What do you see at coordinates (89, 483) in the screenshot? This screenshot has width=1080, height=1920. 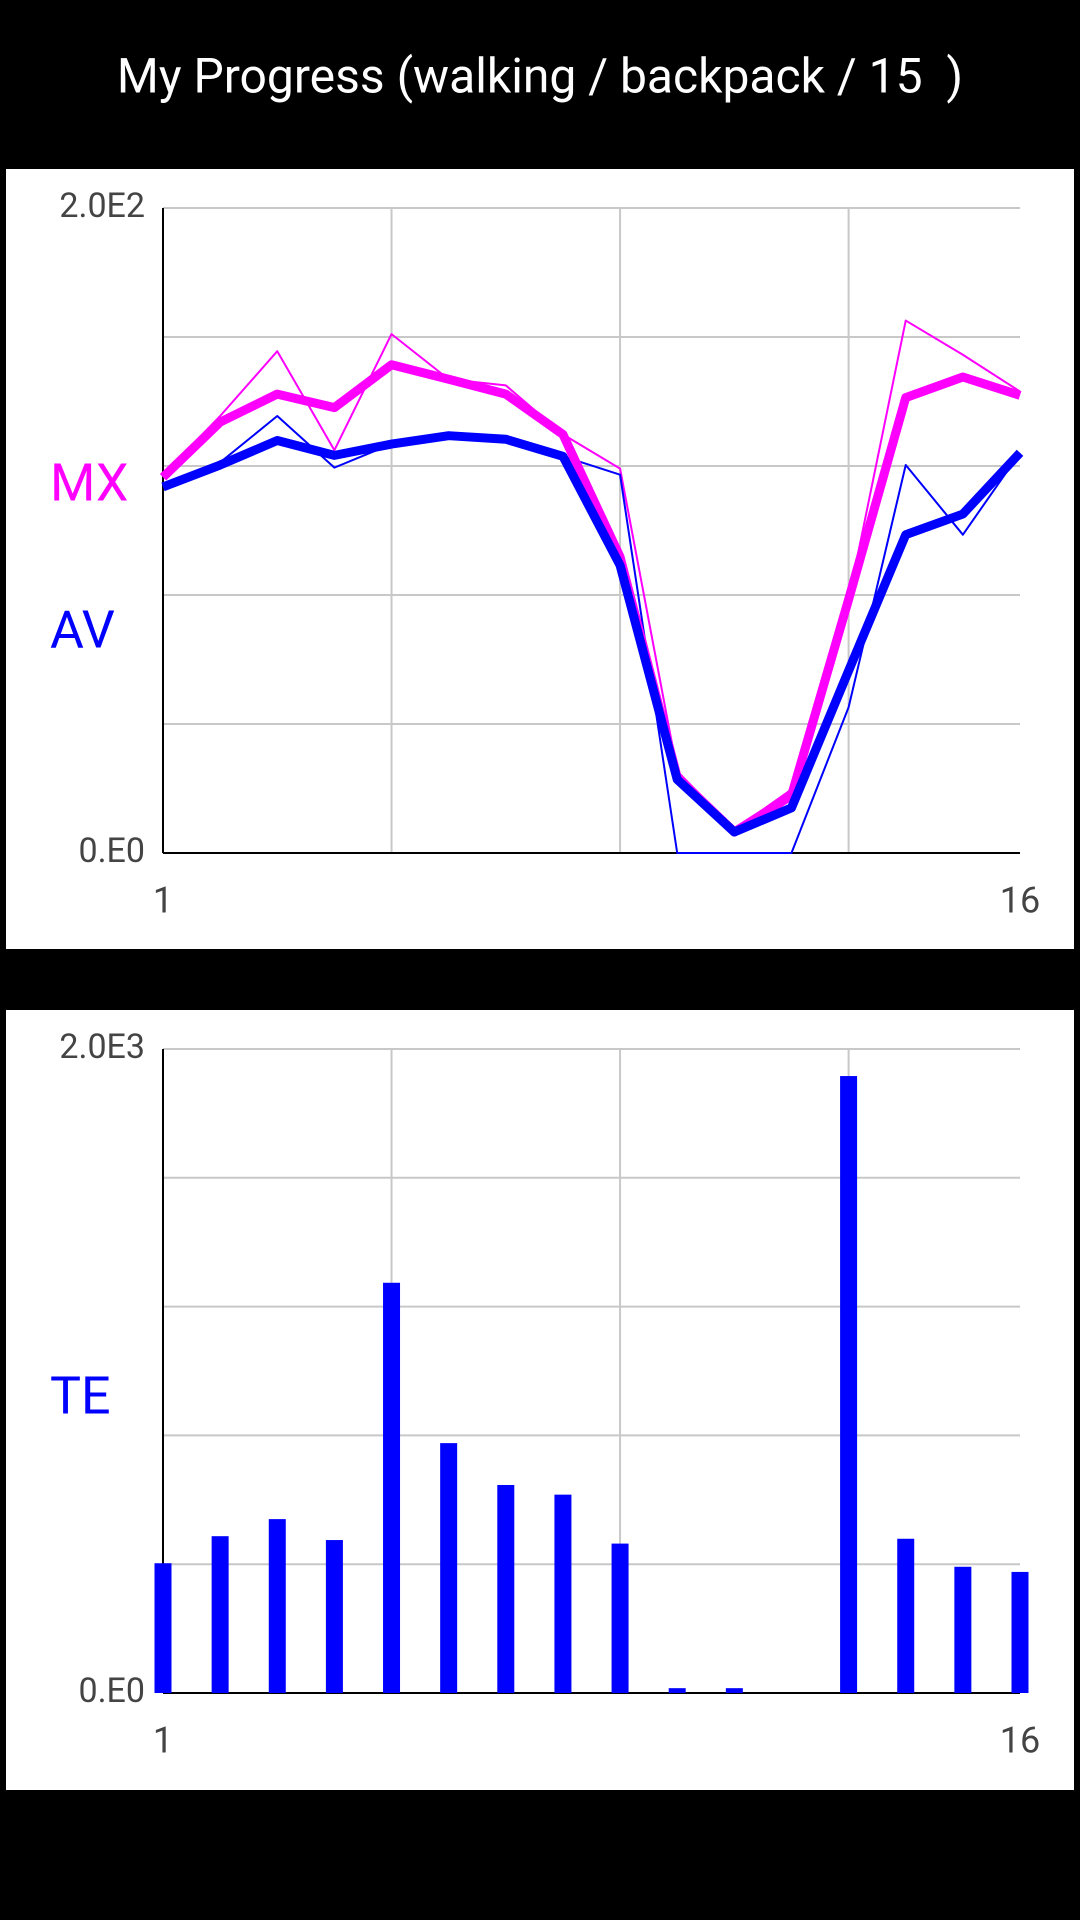 I see `legend-label: MX` at bounding box center [89, 483].